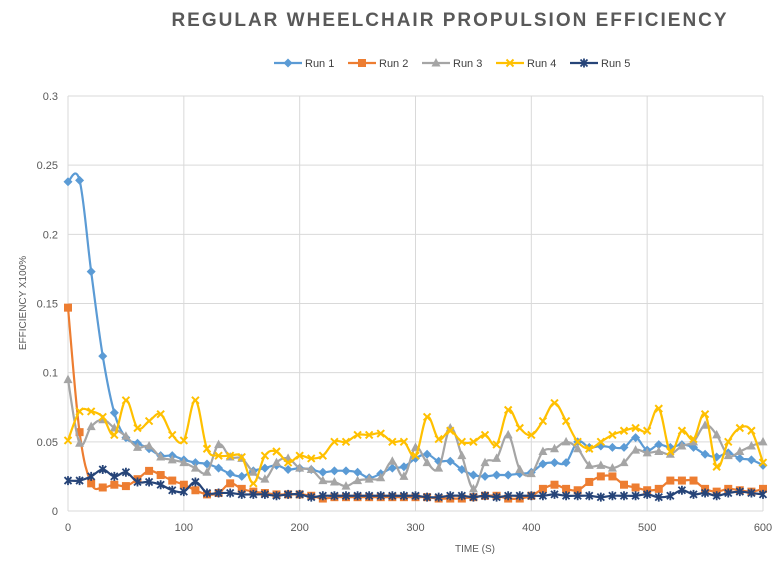 The height and width of the screenshot is (561, 779). What do you see at coordinates (55, 512) in the screenshot?
I see `y-tick-label: 0` at bounding box center [55, 512].